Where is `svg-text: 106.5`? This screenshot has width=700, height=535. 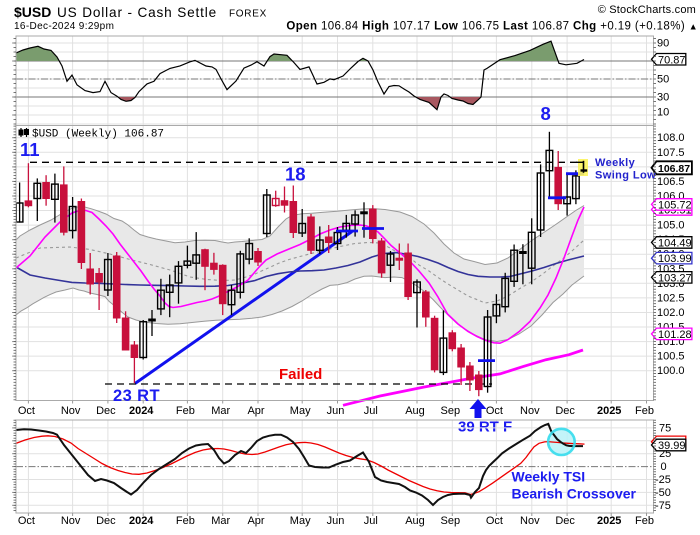 svg-text: 106.5 is located at coordinates (671, 182).